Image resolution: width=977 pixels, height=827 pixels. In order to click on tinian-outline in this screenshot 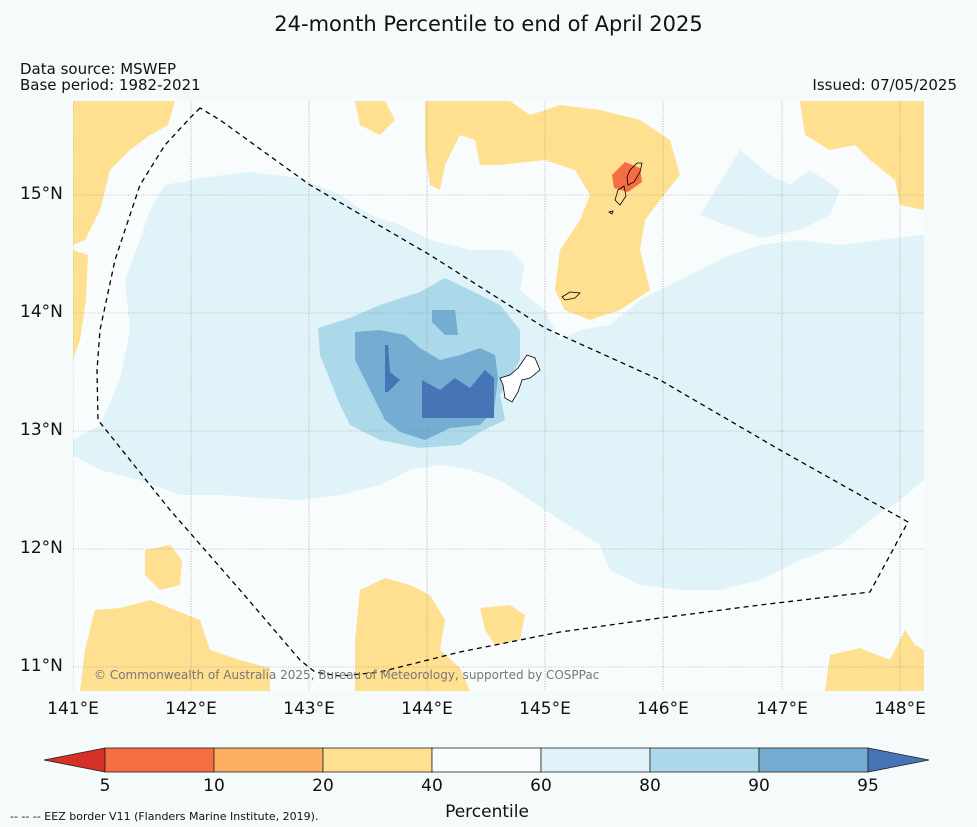, I will do `click(620, 195)`.